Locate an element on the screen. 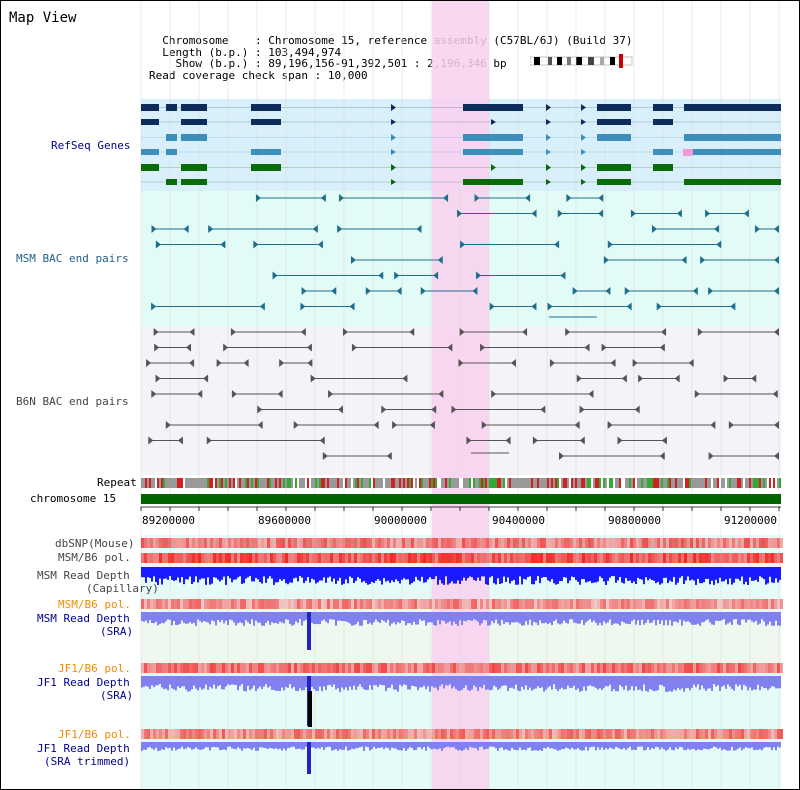  chromosome-ideogram is located at coordinates (582, 61).